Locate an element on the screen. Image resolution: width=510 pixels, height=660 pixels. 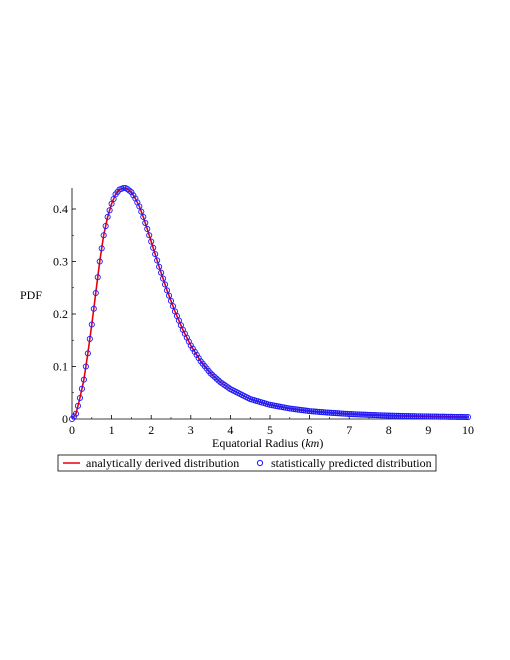
x-tick-label: 2 is located at coordinates (151, 430).